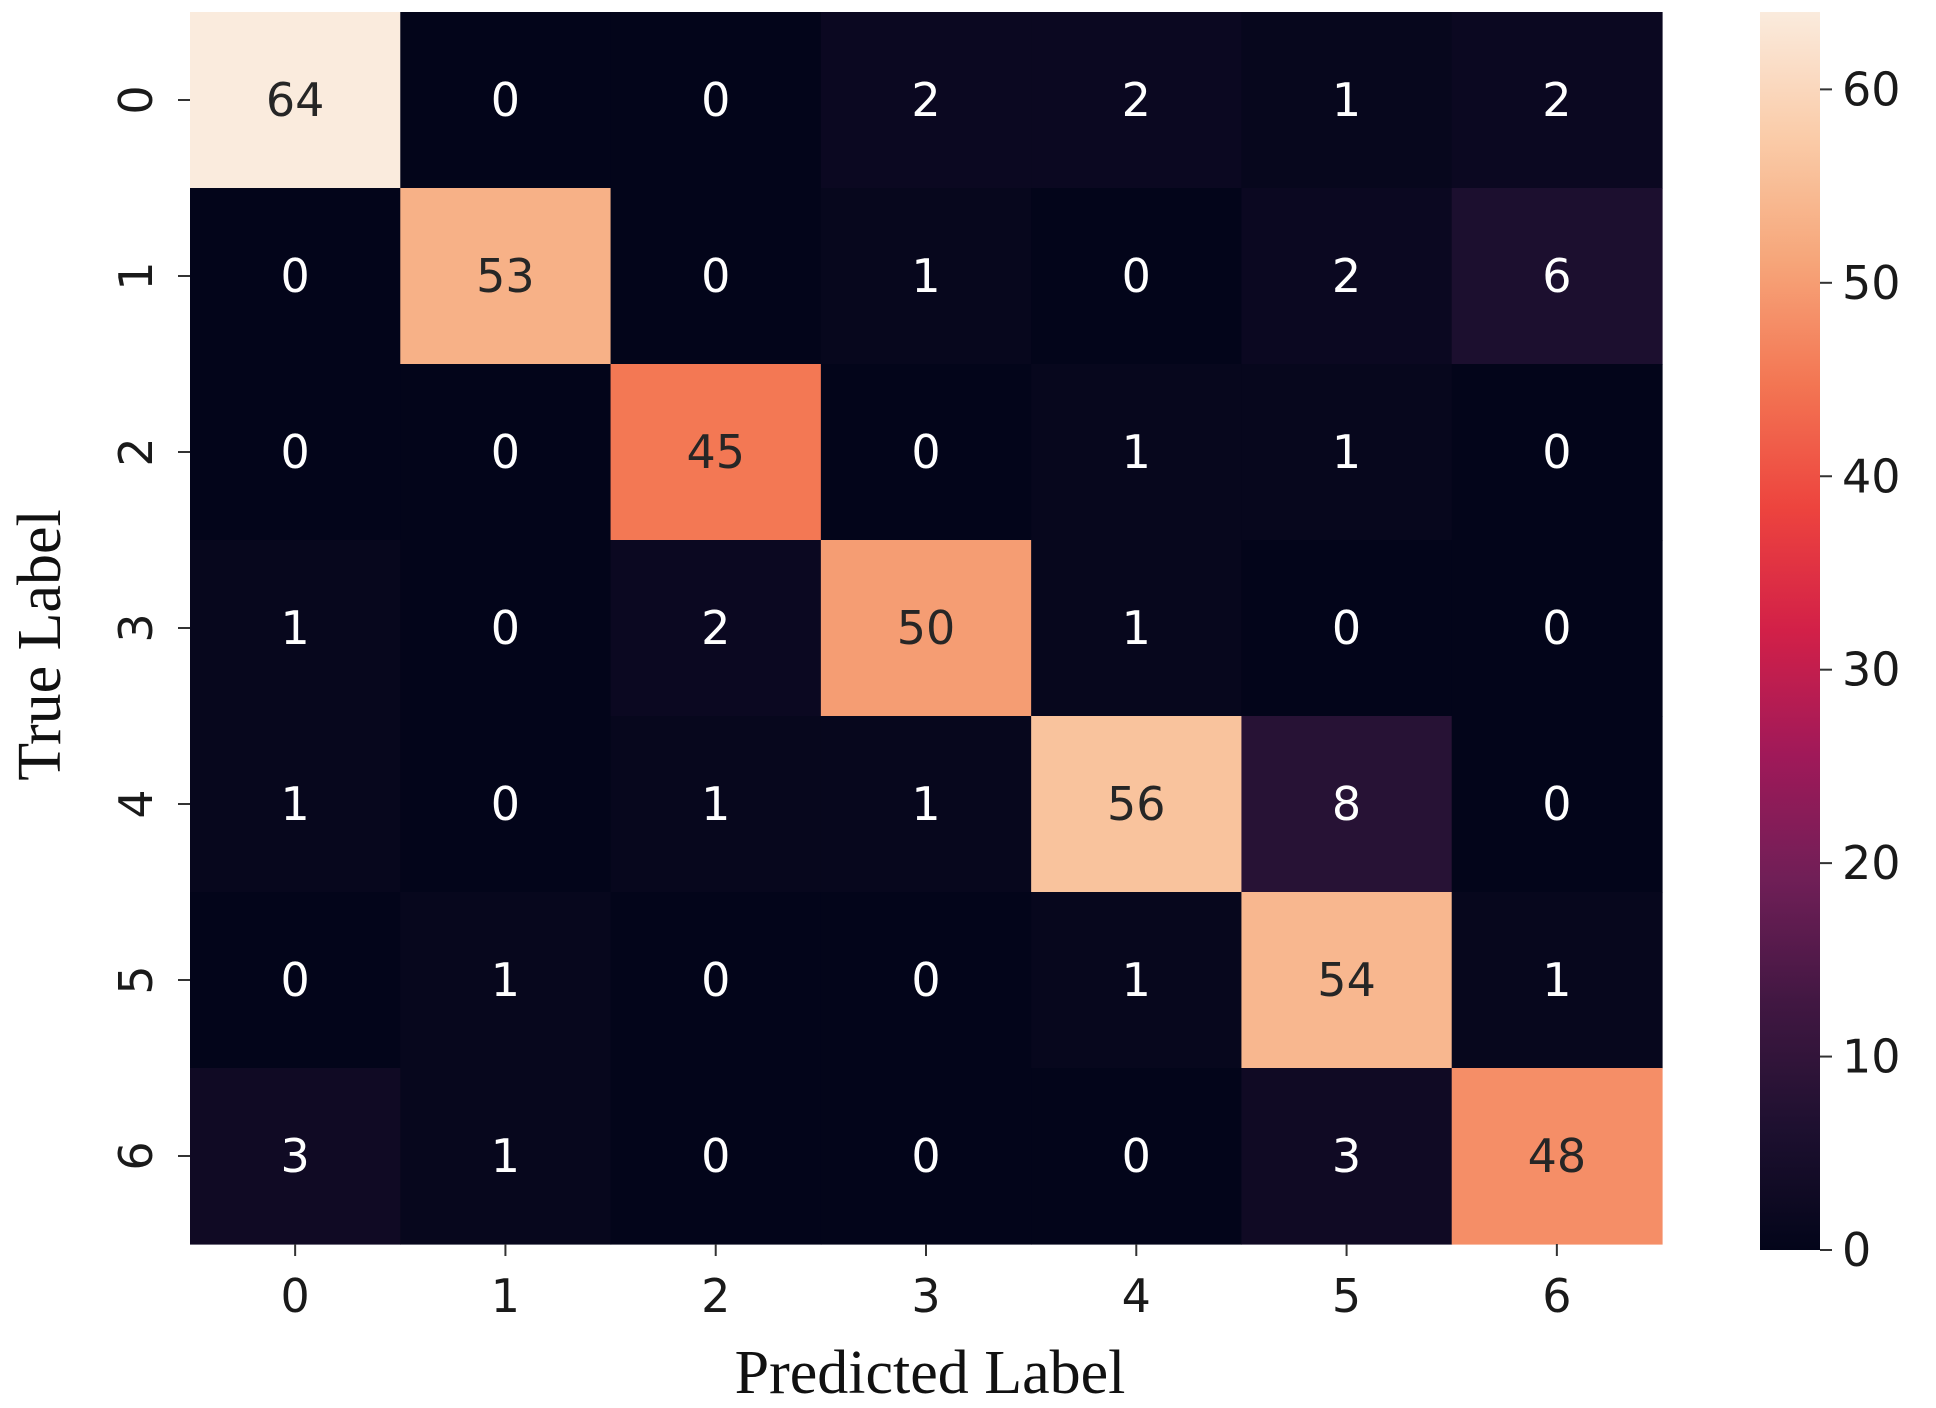 The width and height of the screenshot is (1936, 1408). I want to click on x-axis: 0 1 2 3 4 5 6, so click(926, 1283).